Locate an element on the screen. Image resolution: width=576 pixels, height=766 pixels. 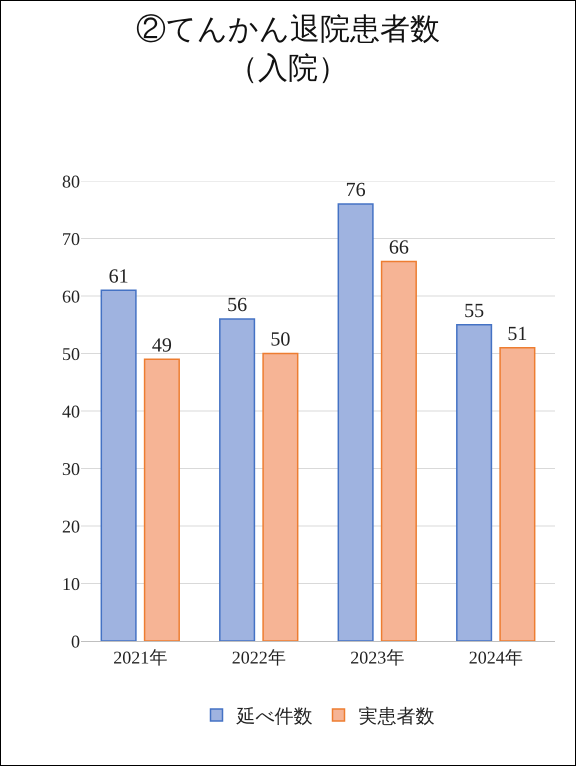
y-tick-label: 20 is located at coordinates (71, 526).